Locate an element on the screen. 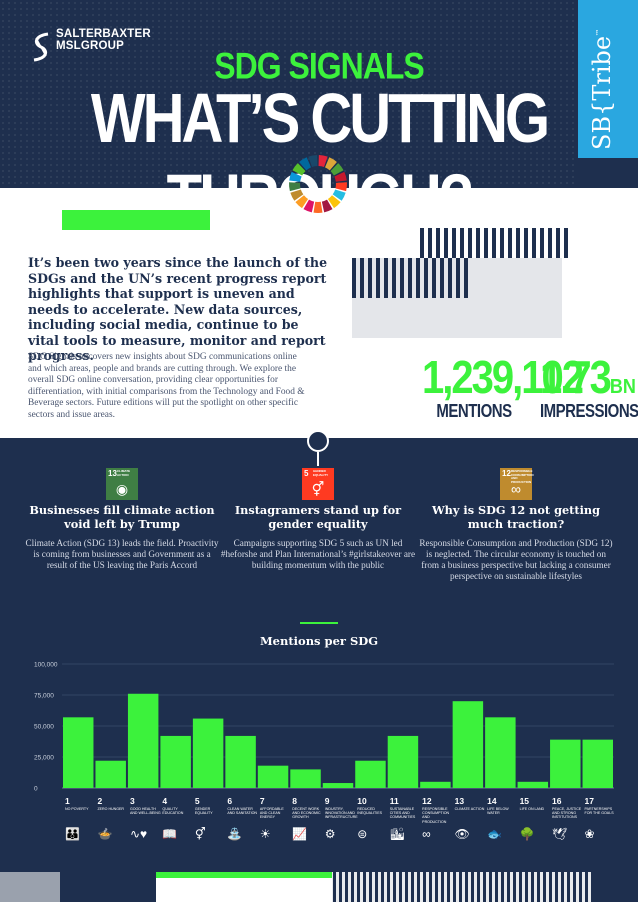  sdg-name: SUSTAINABLE CITIES AND COMMUNITIES is located at coordinates (402, 813).